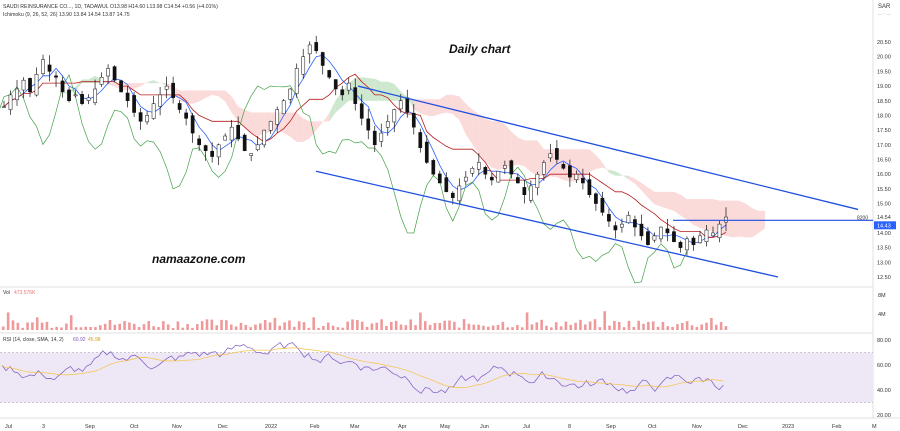  What do you see at coordinates (90, 427) in the screenshot?
I see `time-tick-label: Sep` at bounding box center [90, 427].